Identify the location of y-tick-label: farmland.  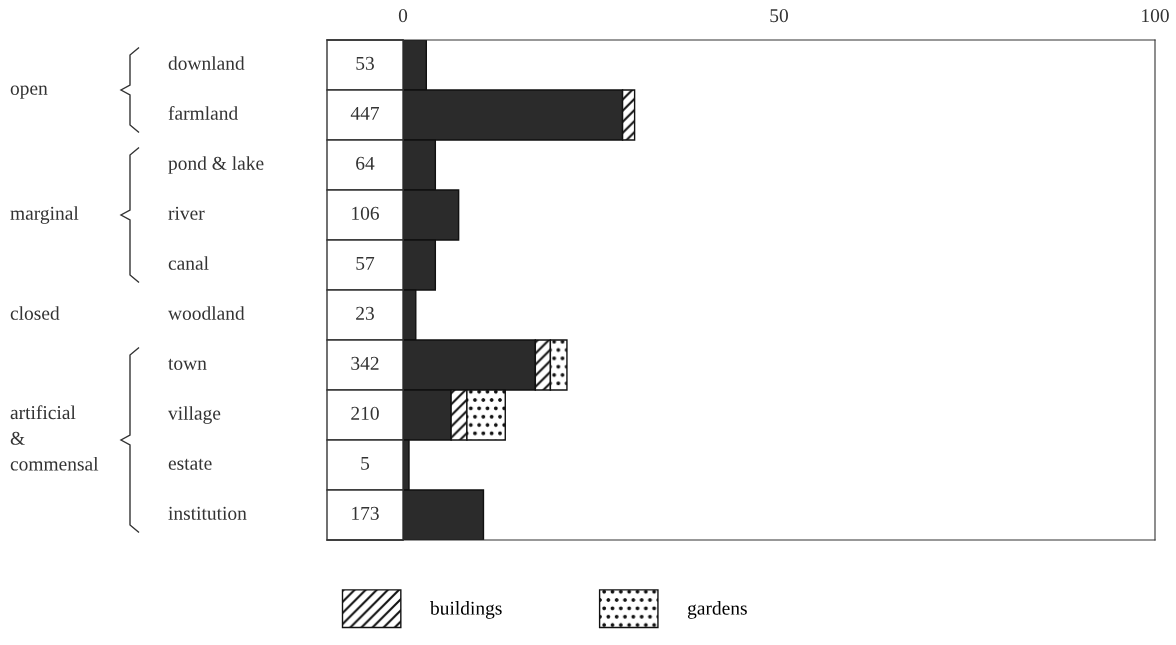
(203, 112).